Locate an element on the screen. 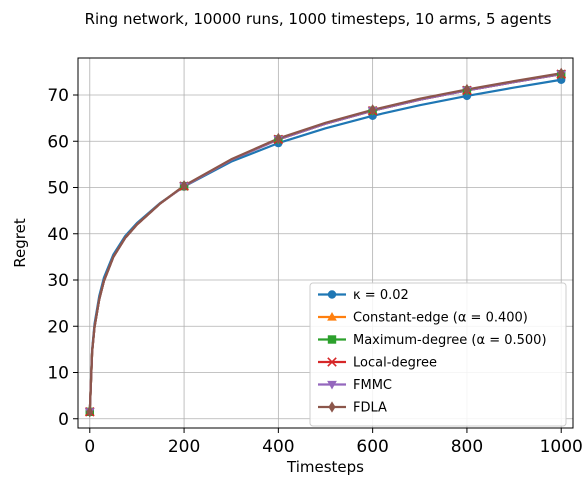 This screenshot has width=585, height=485. x-tick-label: 800 is located at coordinates (467, 447).